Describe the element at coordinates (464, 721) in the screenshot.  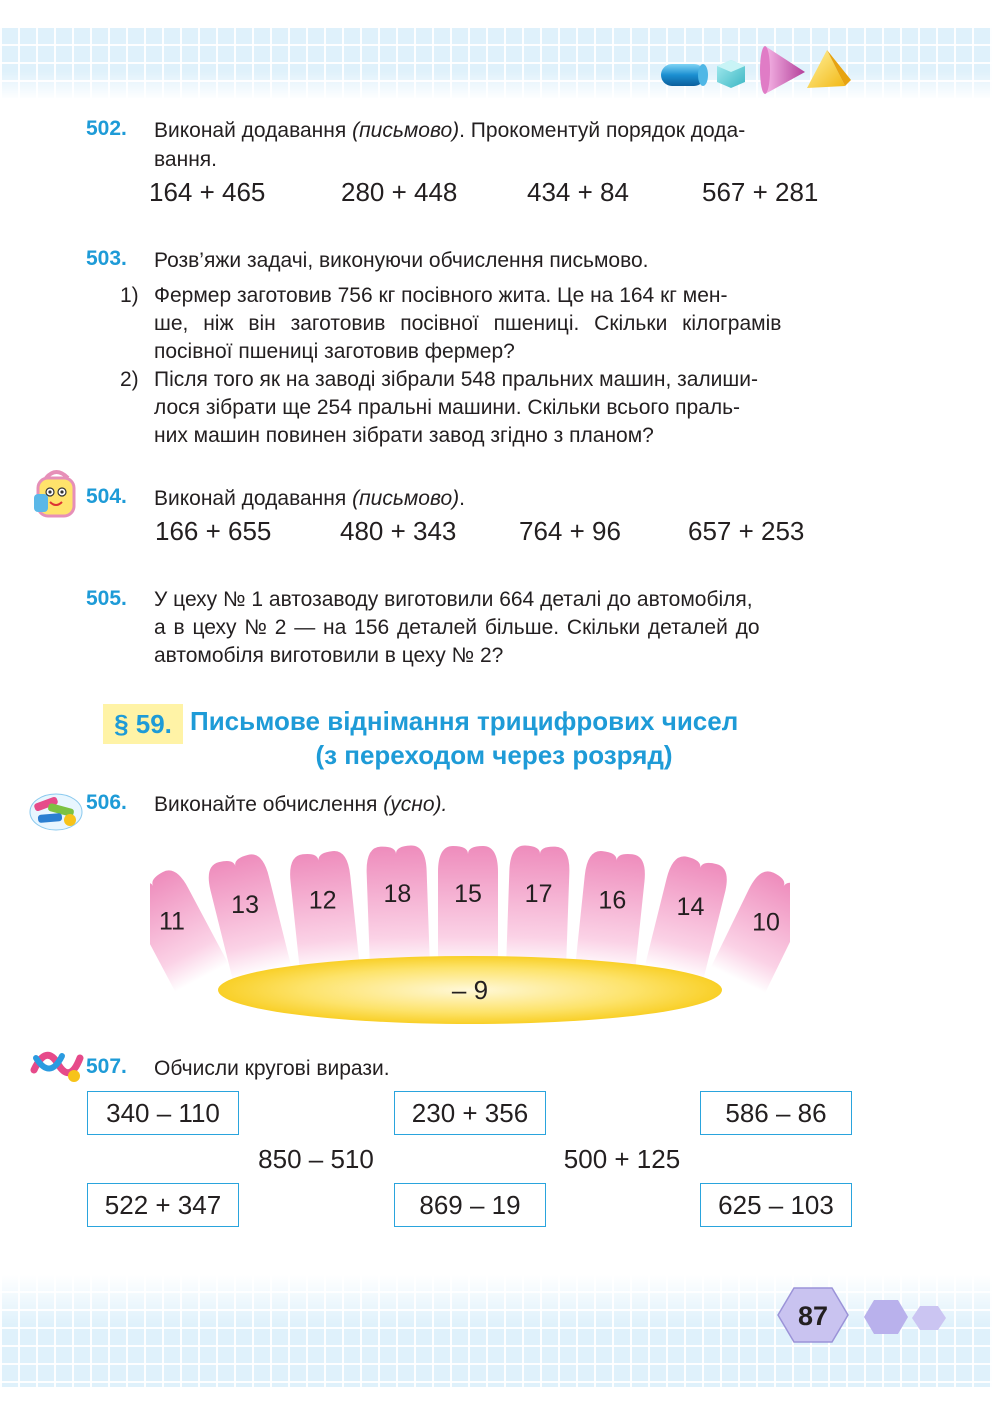
I see `section-title-line: Письмове віднімання трицифрових чисел` at that location.